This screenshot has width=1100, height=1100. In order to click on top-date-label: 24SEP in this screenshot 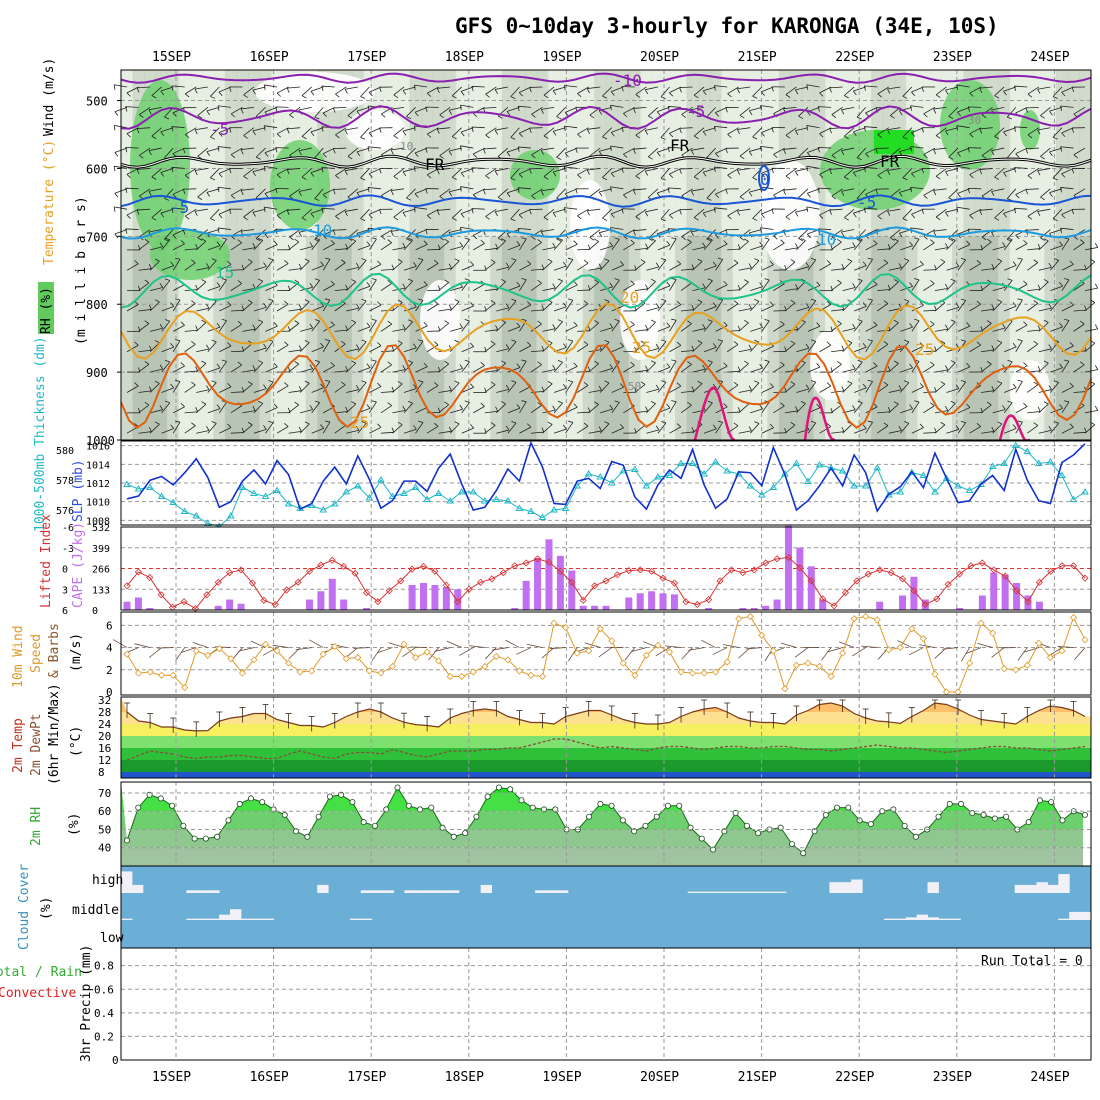, I will do `click(1049, 57)`.